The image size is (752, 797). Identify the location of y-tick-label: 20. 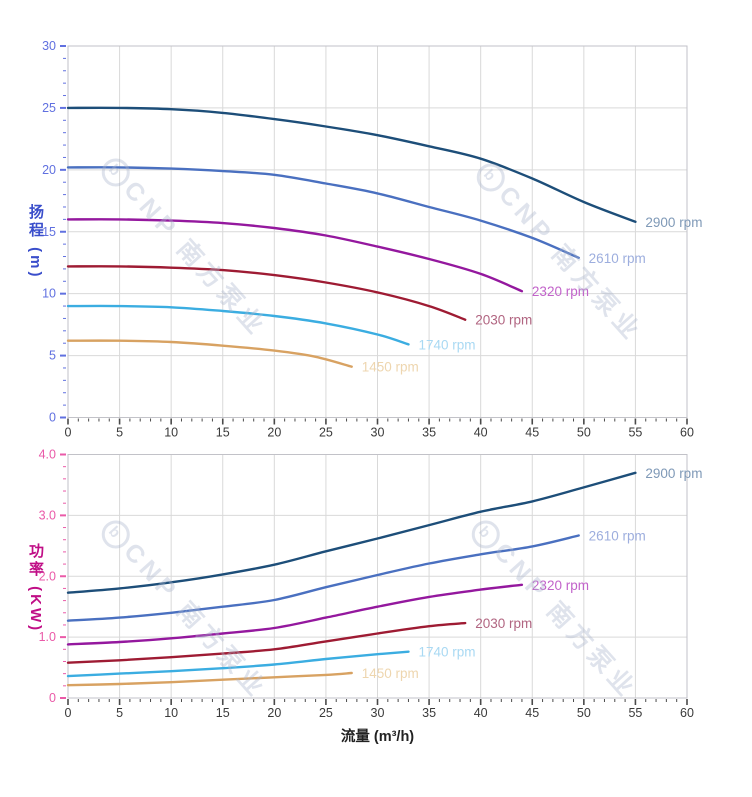
(49, 170).